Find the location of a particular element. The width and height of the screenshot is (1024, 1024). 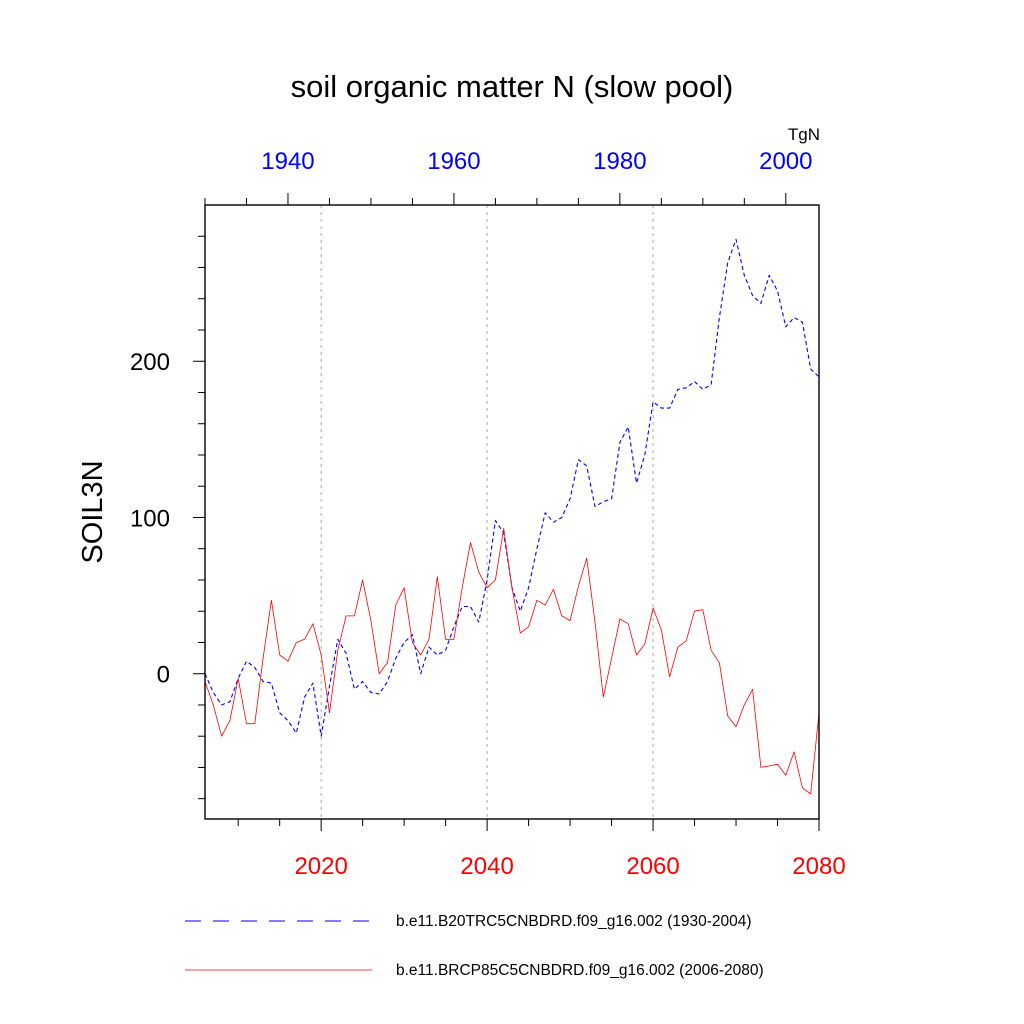

bottom-tick-label: 2020 is located at coordinates (320, 866).